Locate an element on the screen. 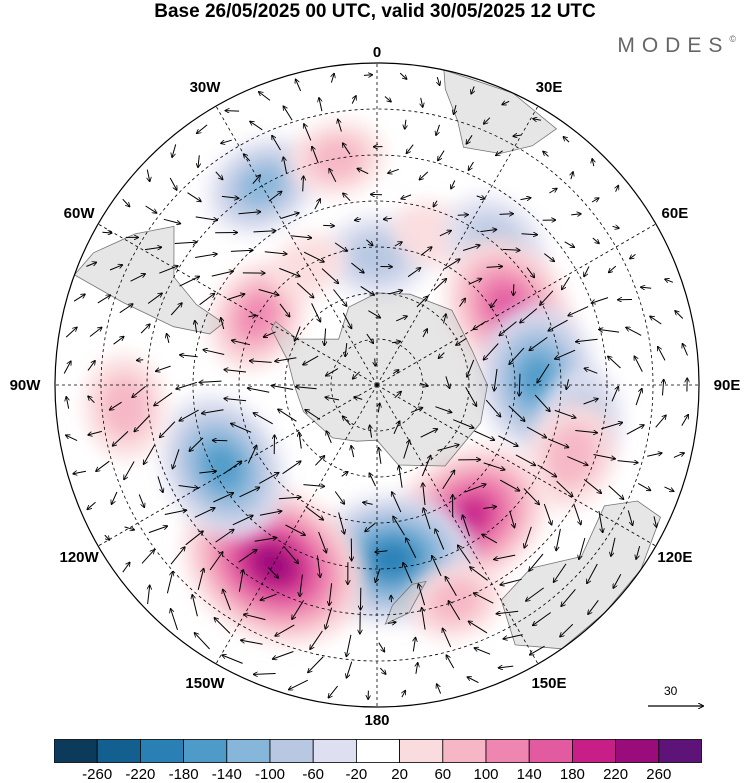  longitude-label: 60W is located at coordinates (80, 213).